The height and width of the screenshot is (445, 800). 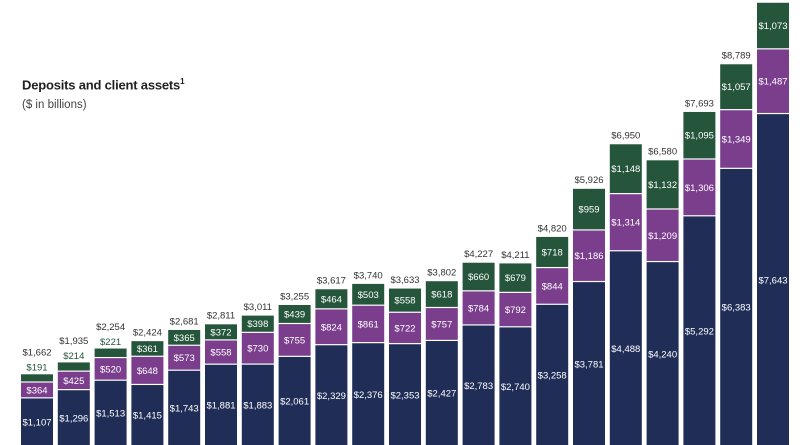 What do you see at coordinates (110, 414) in the screenshot?
I see `segment-label: $1,513` at bounding box center [110, 414].